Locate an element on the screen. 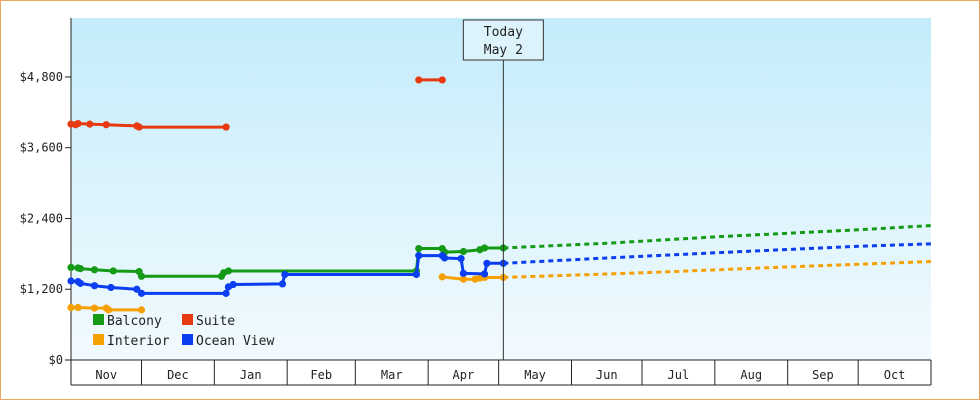  y-tick-label: $2,400 is located at coordinates (41, 218).